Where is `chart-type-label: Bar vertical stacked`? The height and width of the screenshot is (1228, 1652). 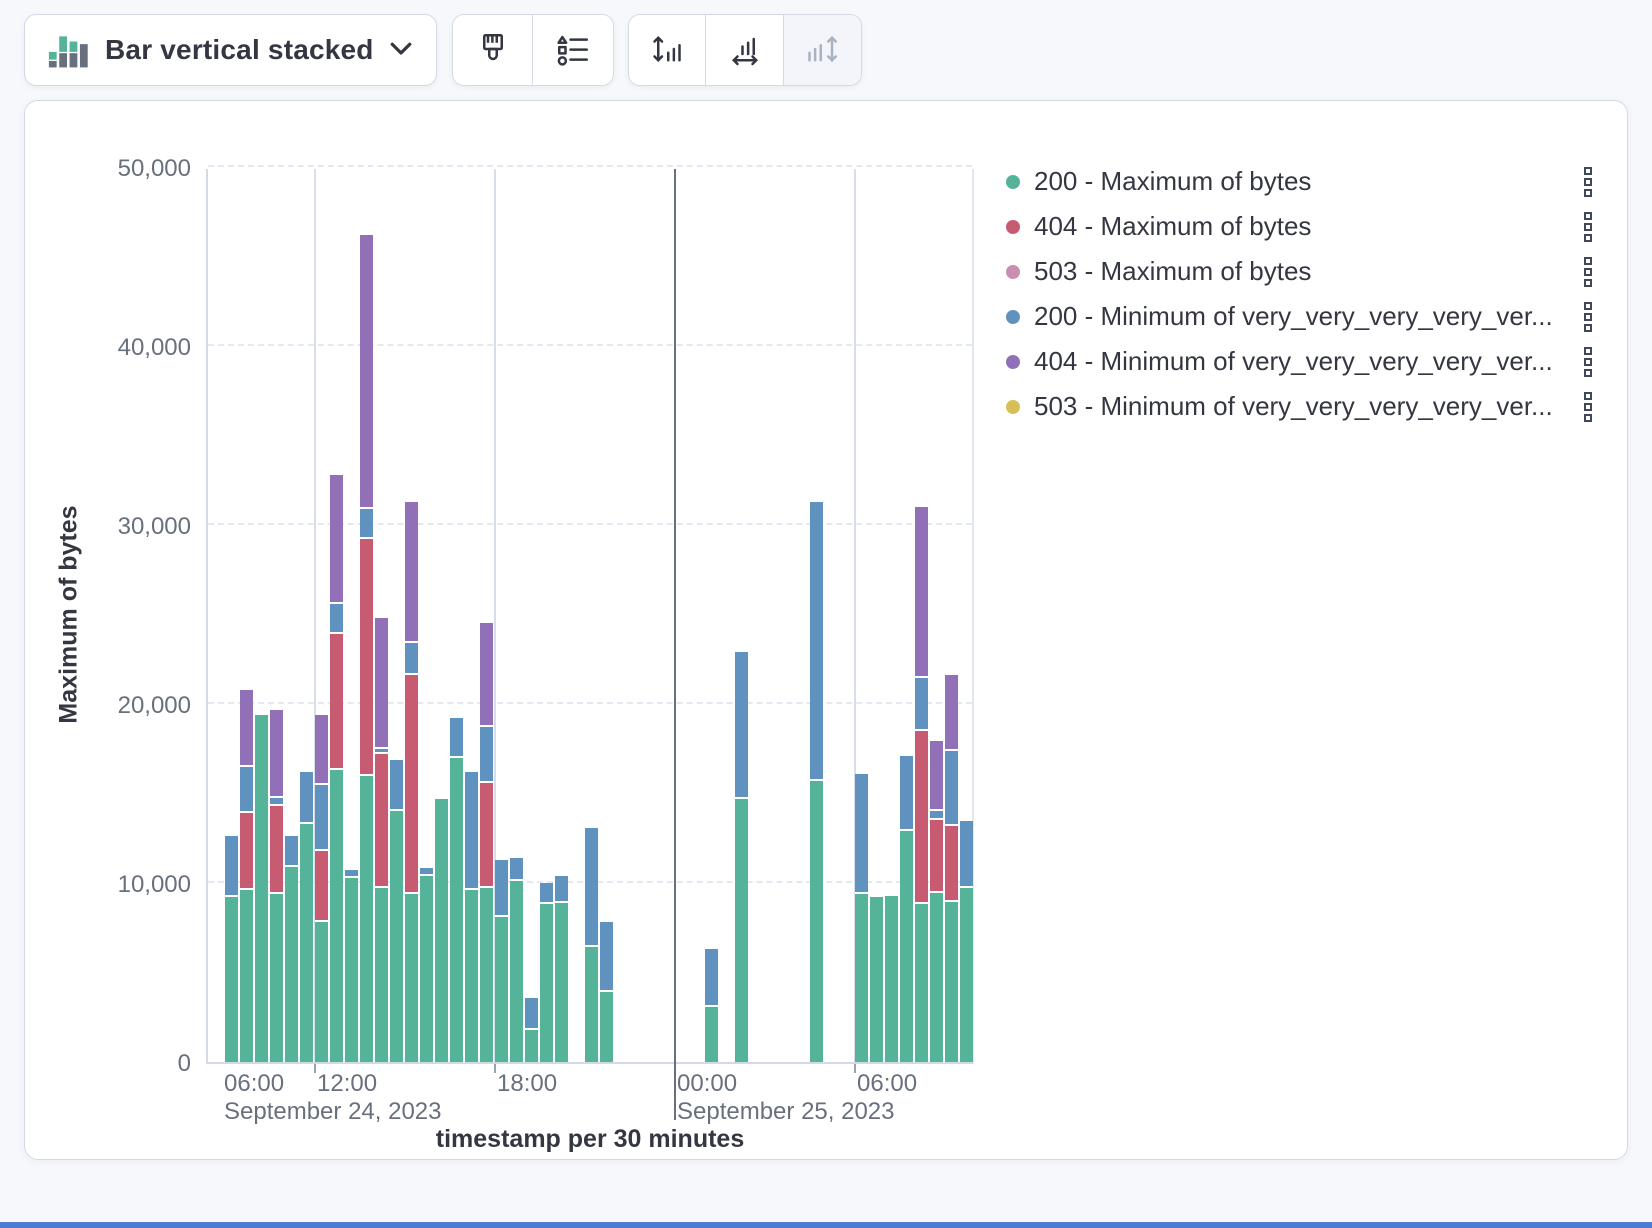
chart-type-label: Bar vertical stacked is located at coordinates (239, 49).